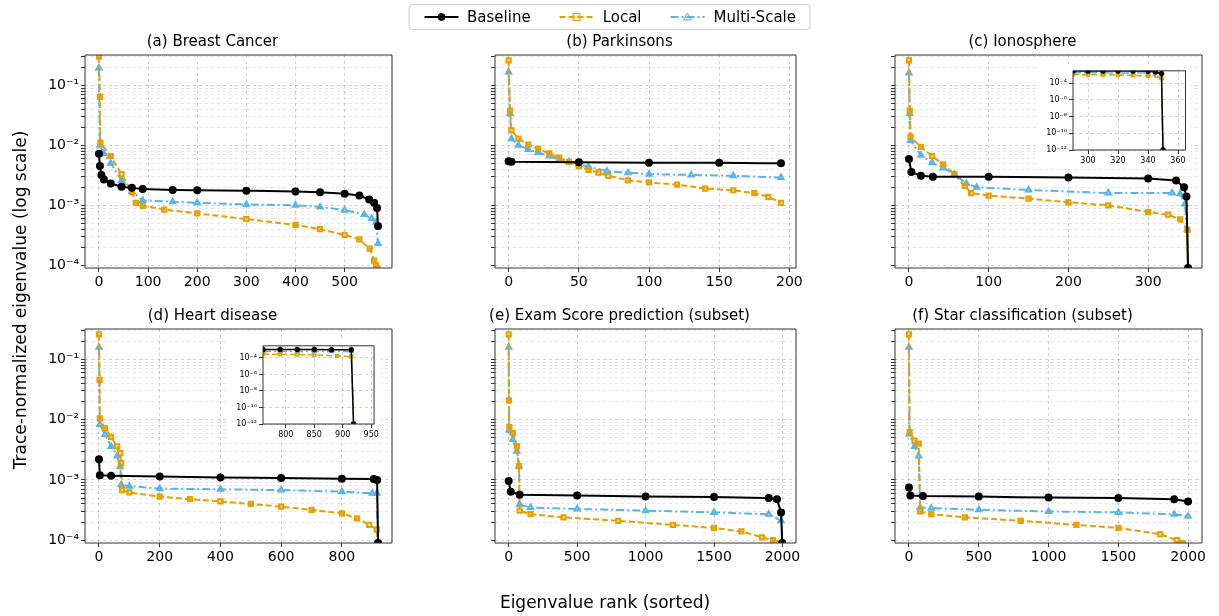  Describe the element at coordinates (605, 602) in the screenshot. I see `x-axis-title: Eigenvalue rank (sorted)` at that location.